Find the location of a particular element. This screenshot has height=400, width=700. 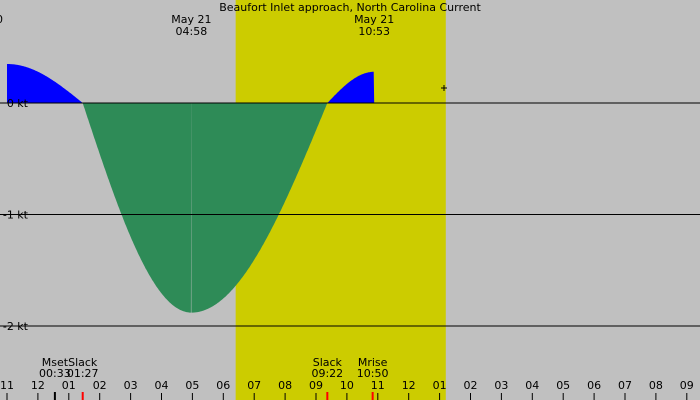

y-tick-label: -1 kt is located at coordinates (16, 215).